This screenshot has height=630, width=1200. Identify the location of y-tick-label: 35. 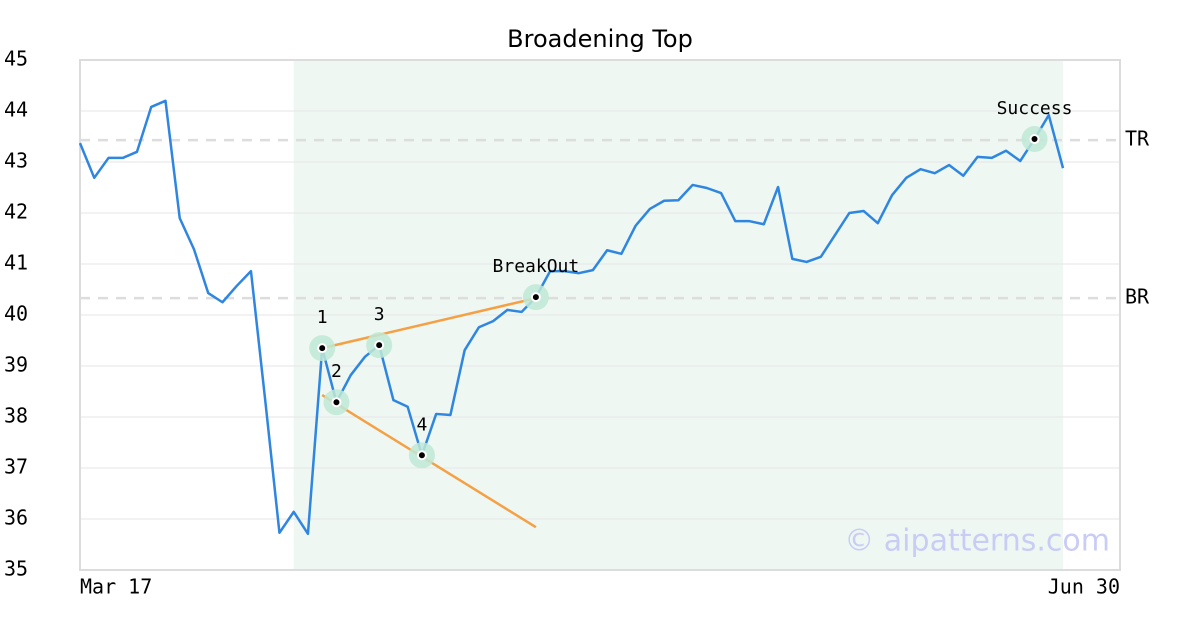
(16, 569).